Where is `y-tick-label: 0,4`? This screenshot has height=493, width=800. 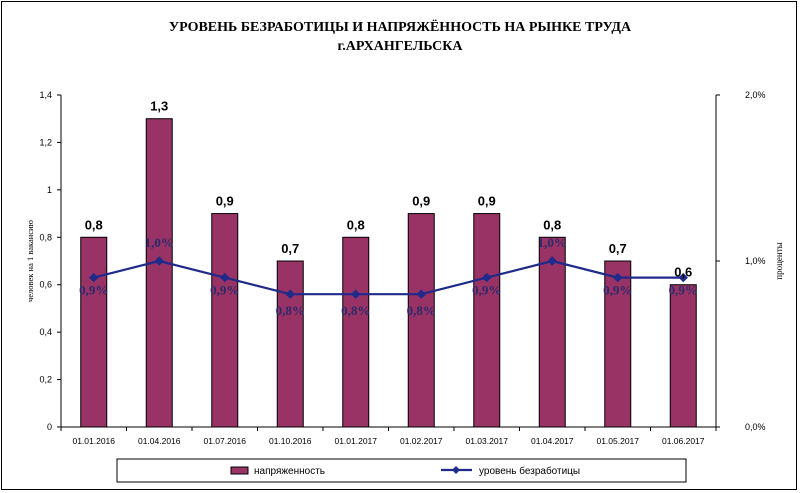 y-tick-label: 0,4 is located at coordinates (45, 332).